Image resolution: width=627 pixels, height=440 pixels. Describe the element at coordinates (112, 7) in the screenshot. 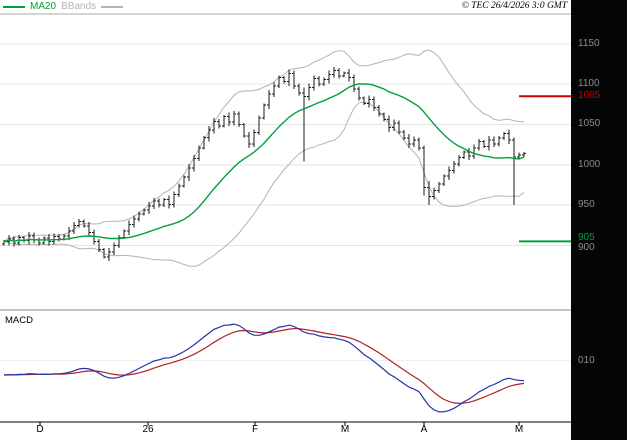

I see `bbands-line-swatch` at that location.